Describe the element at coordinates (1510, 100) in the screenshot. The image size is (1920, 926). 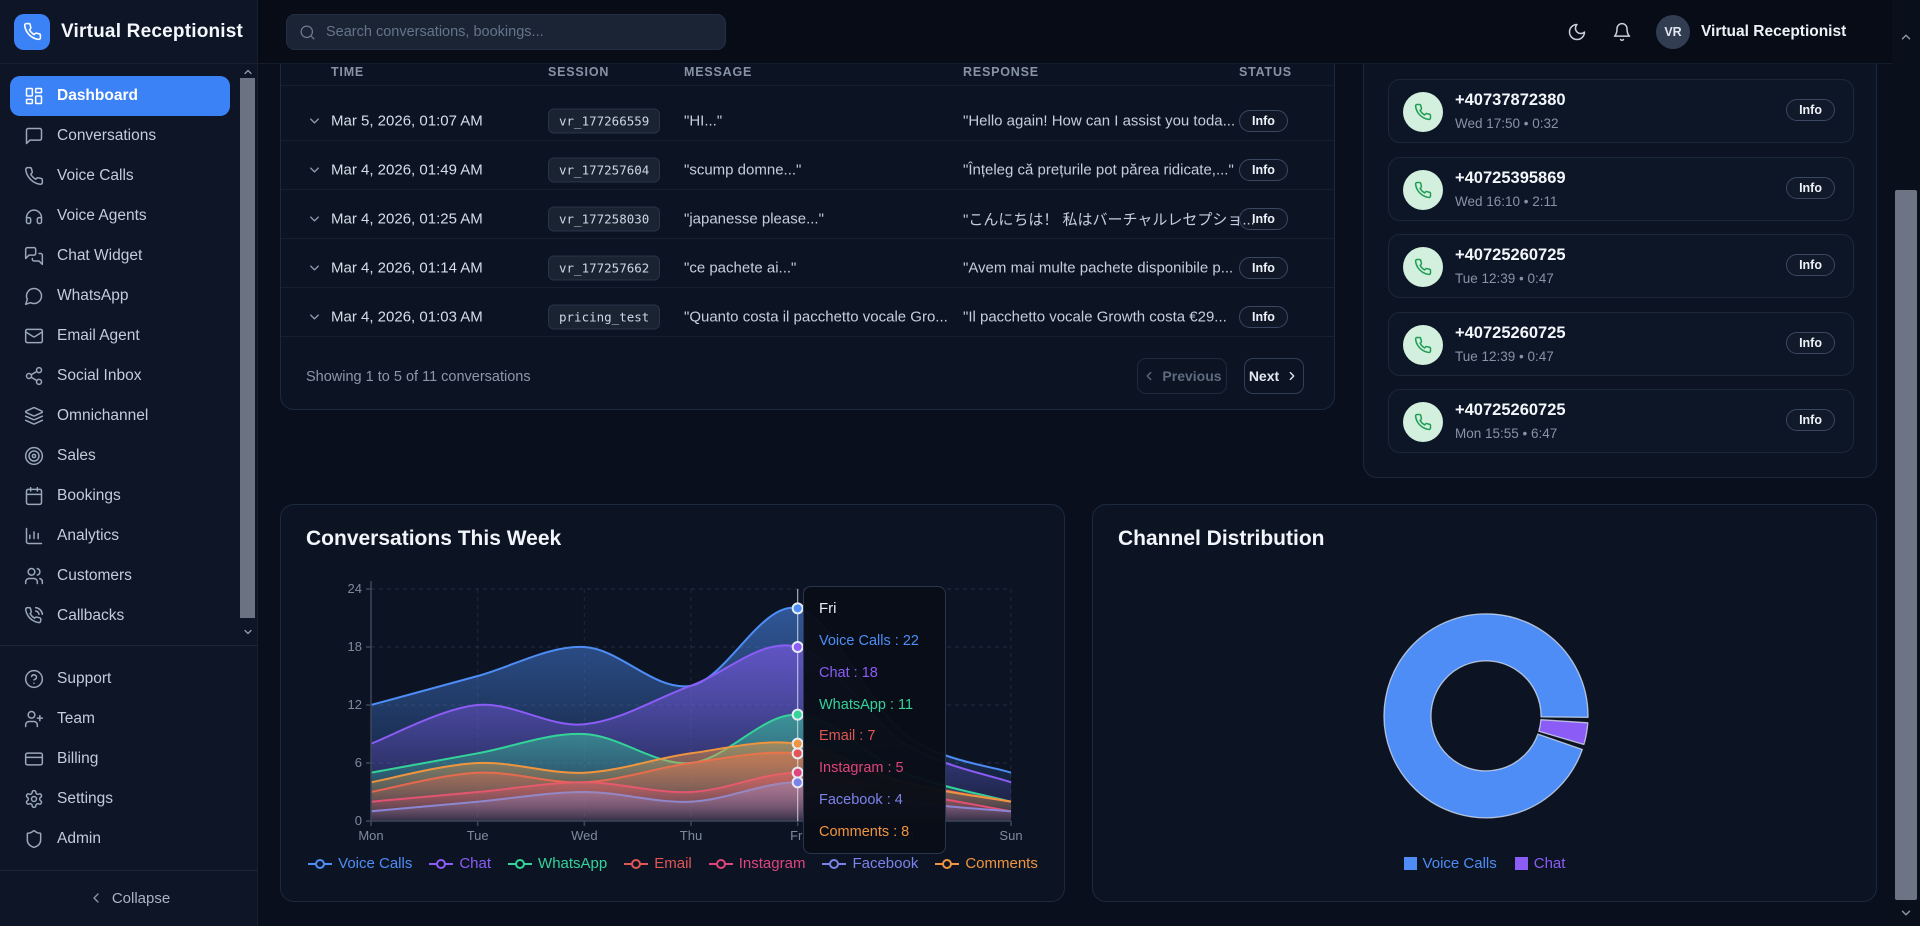
I see `call-number: +40737872380` at that location.